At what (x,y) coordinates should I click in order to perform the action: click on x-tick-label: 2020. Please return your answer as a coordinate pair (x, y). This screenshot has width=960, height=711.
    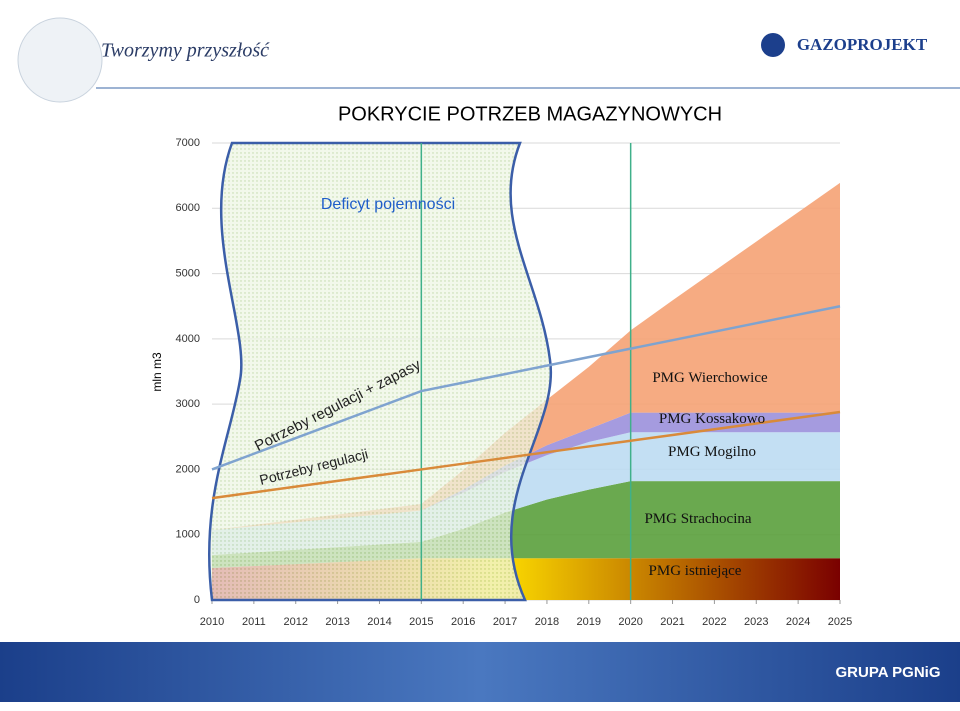
    Looking at the image, I should click on (630, 622).